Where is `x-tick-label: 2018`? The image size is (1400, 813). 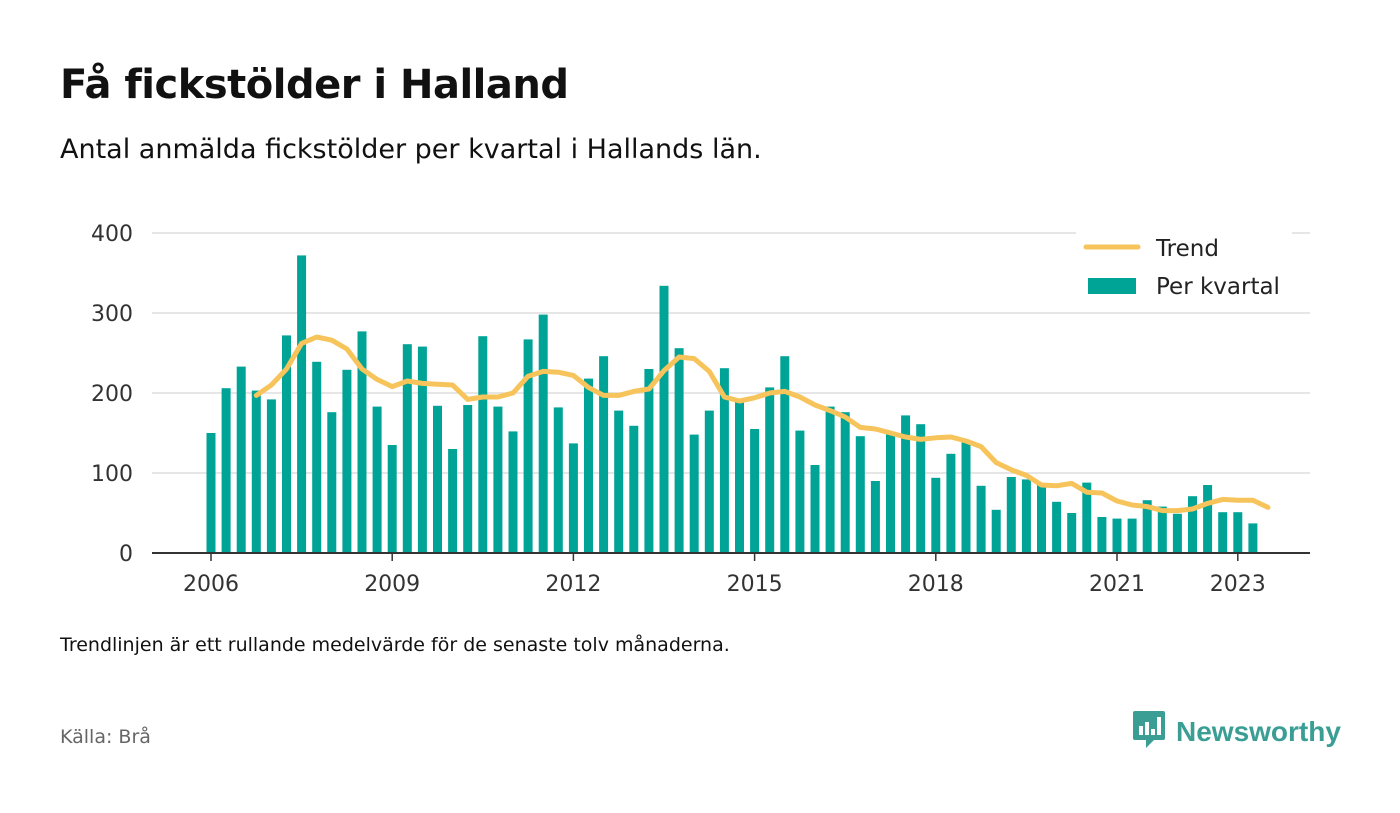
x-tick-label: 2018 is located at coordinates (936, 584).